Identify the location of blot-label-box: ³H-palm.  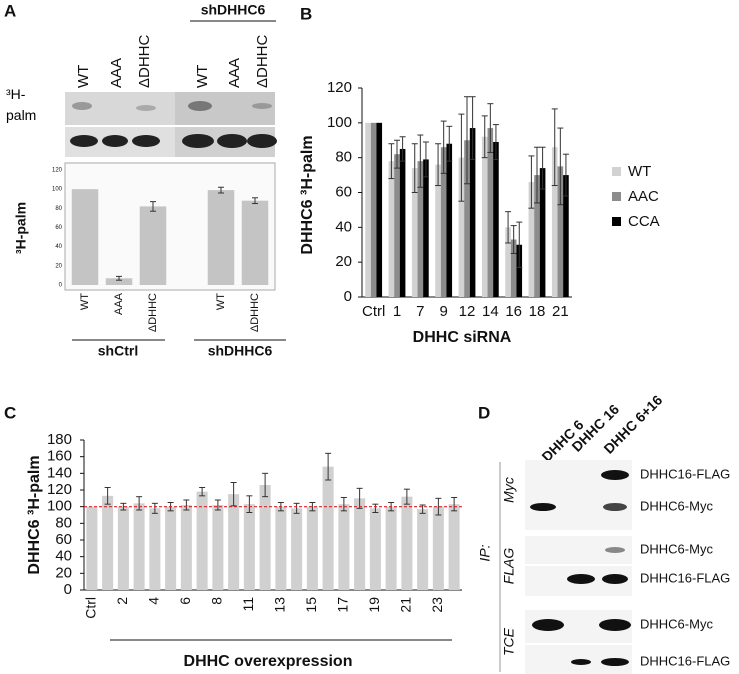
(21, 104).